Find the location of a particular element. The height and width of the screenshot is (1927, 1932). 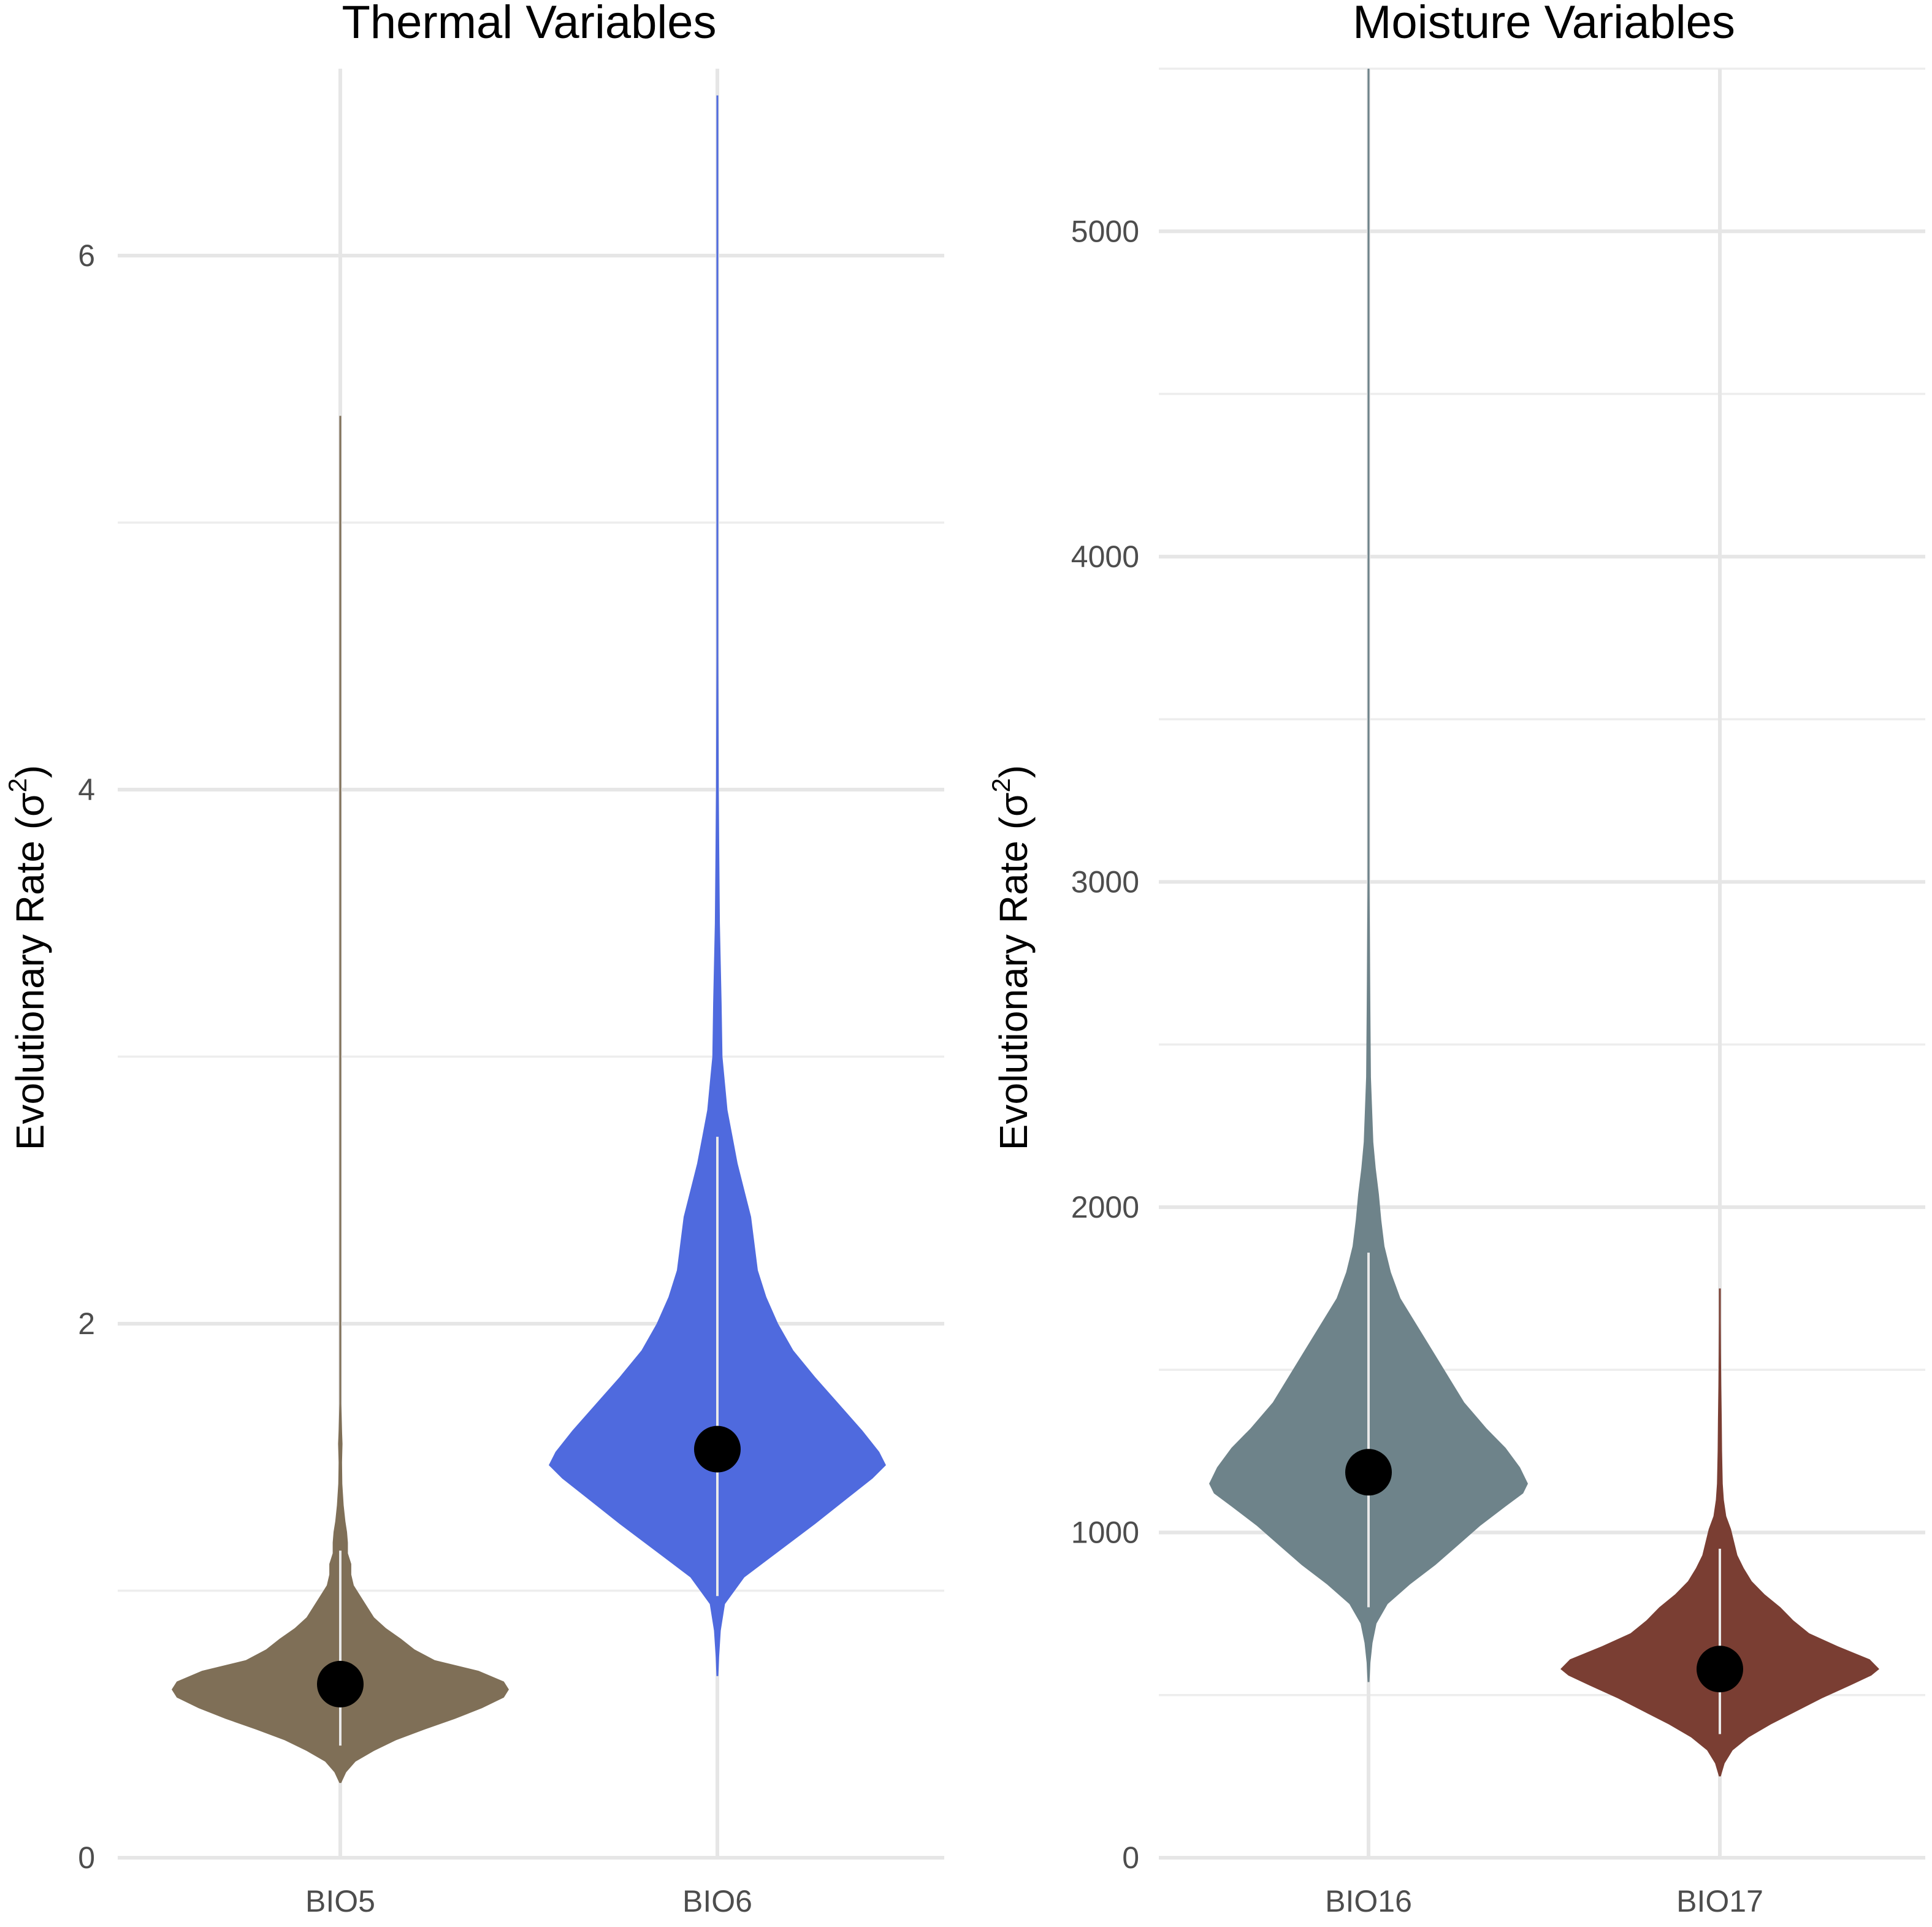

violin-bio17 is located at coordinates (1719, 1533).